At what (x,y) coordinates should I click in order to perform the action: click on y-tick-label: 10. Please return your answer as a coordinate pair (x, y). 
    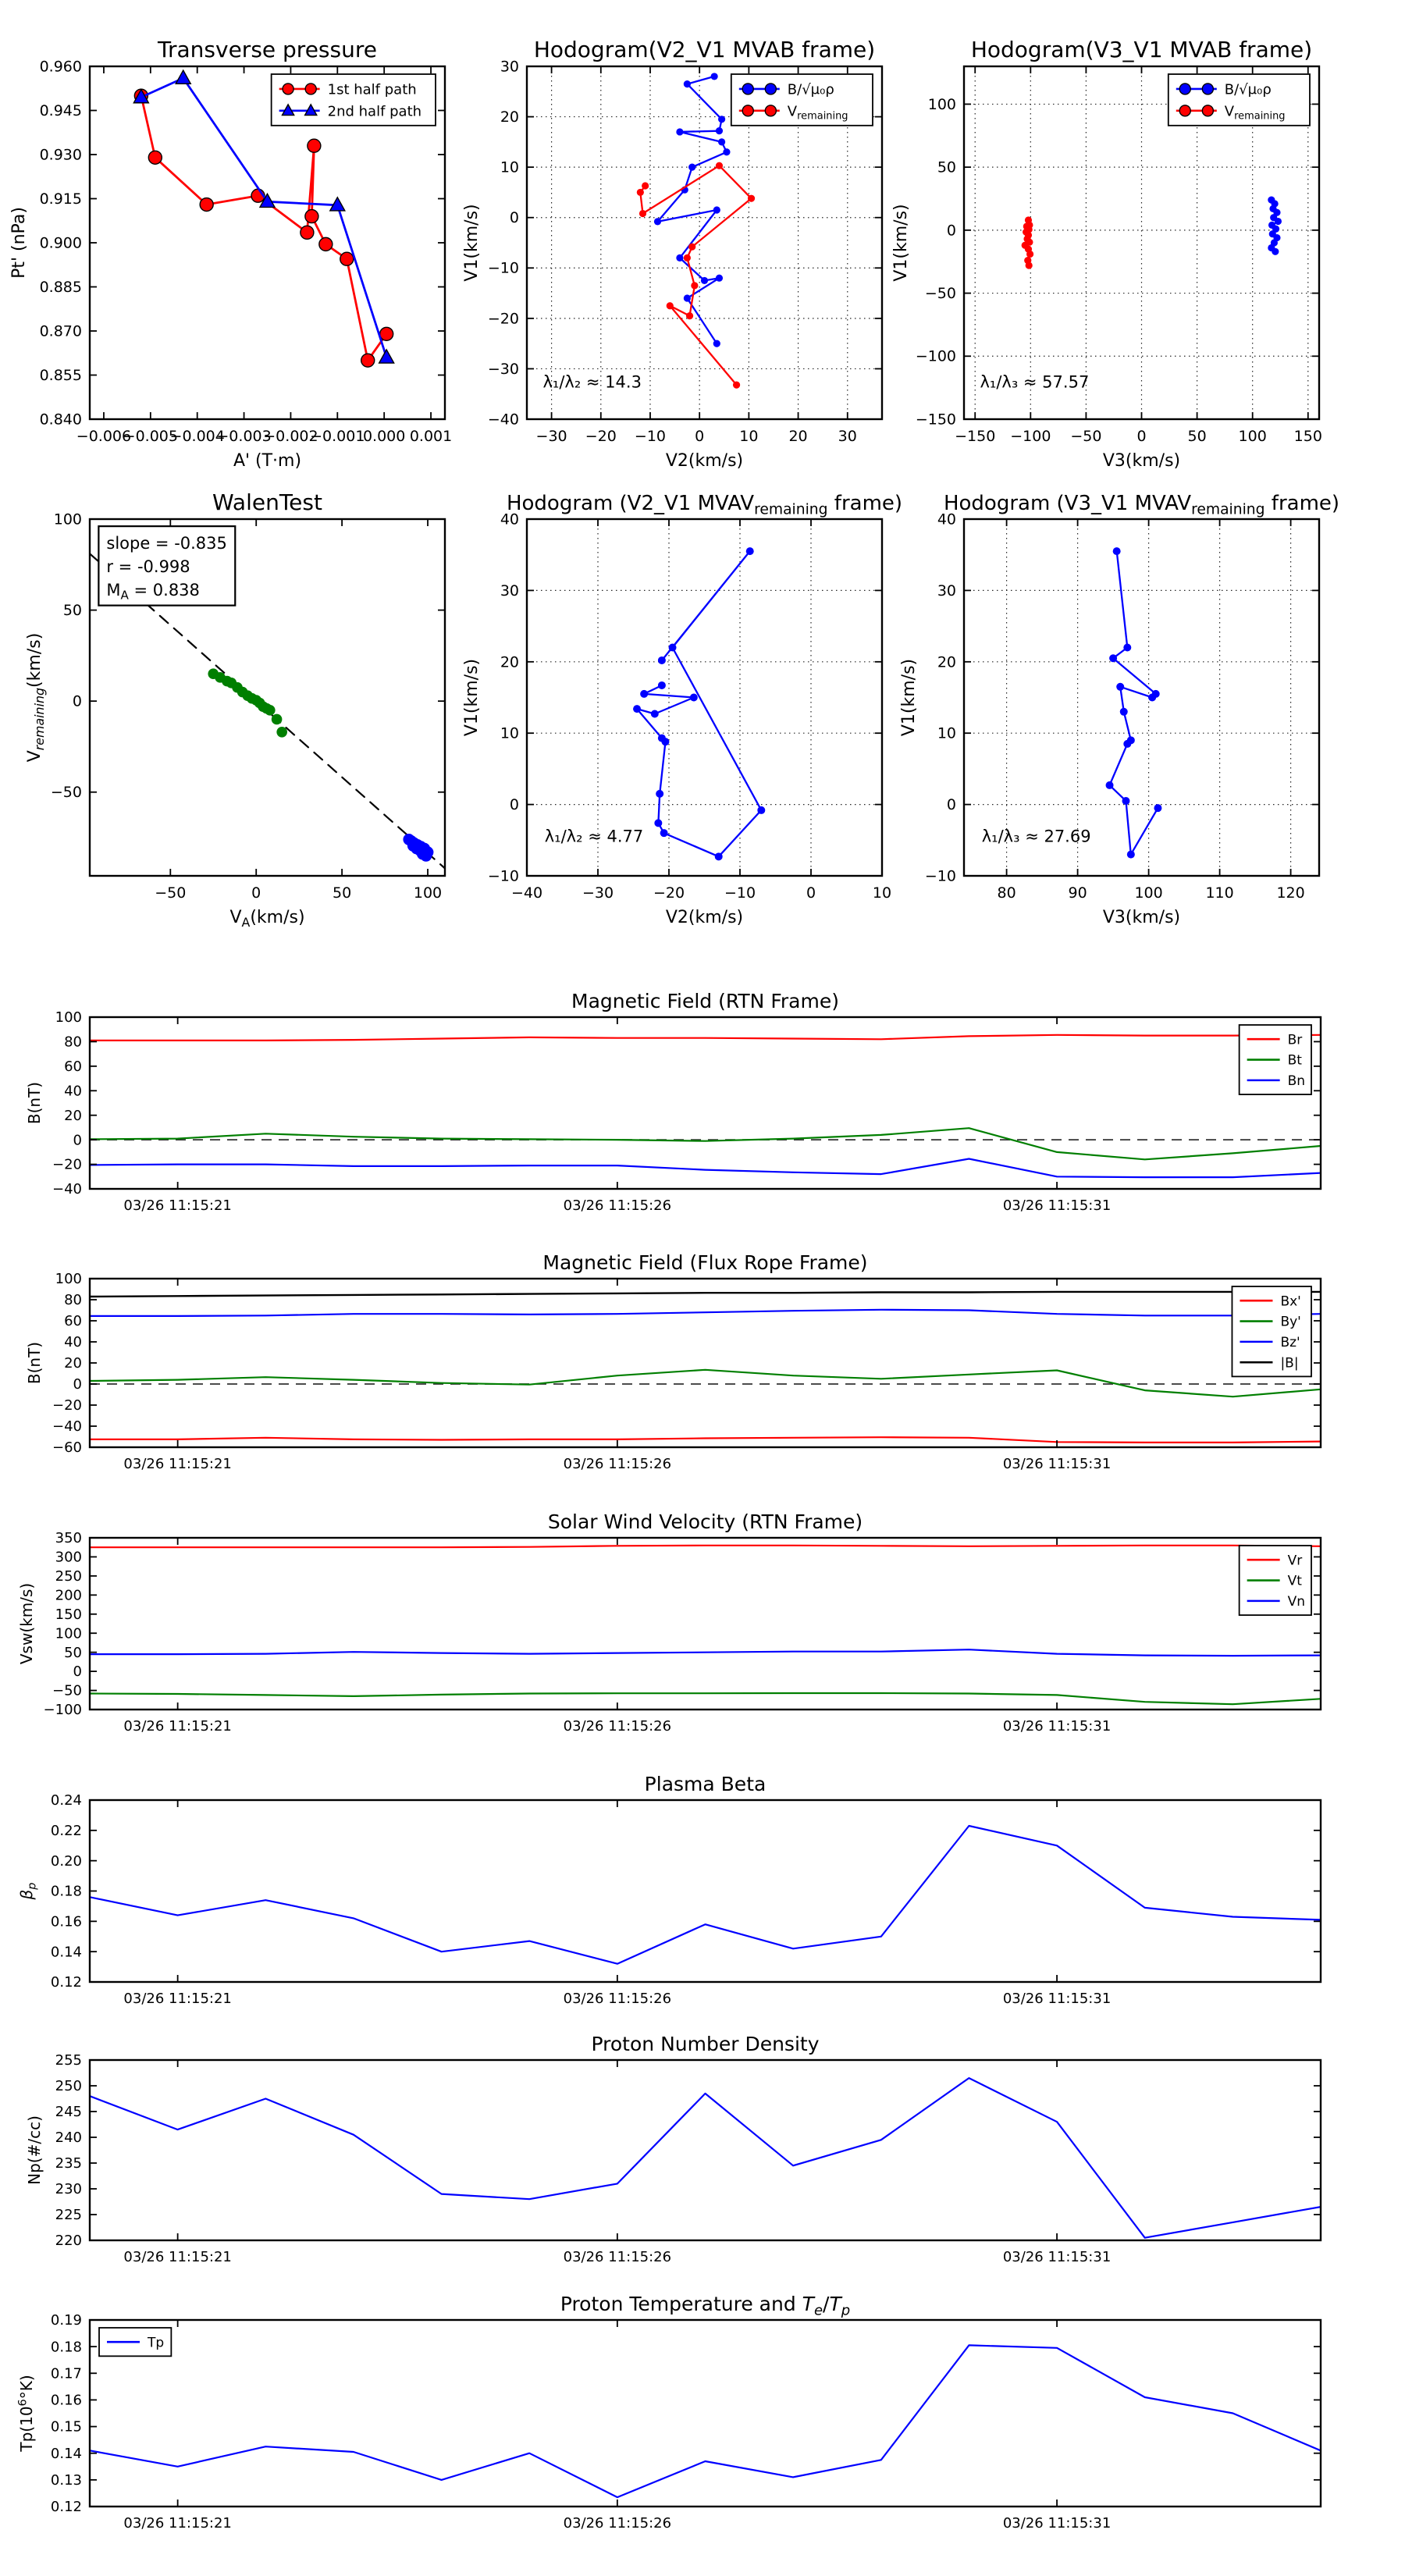
    Looking at the image, I should click on (947, 733).